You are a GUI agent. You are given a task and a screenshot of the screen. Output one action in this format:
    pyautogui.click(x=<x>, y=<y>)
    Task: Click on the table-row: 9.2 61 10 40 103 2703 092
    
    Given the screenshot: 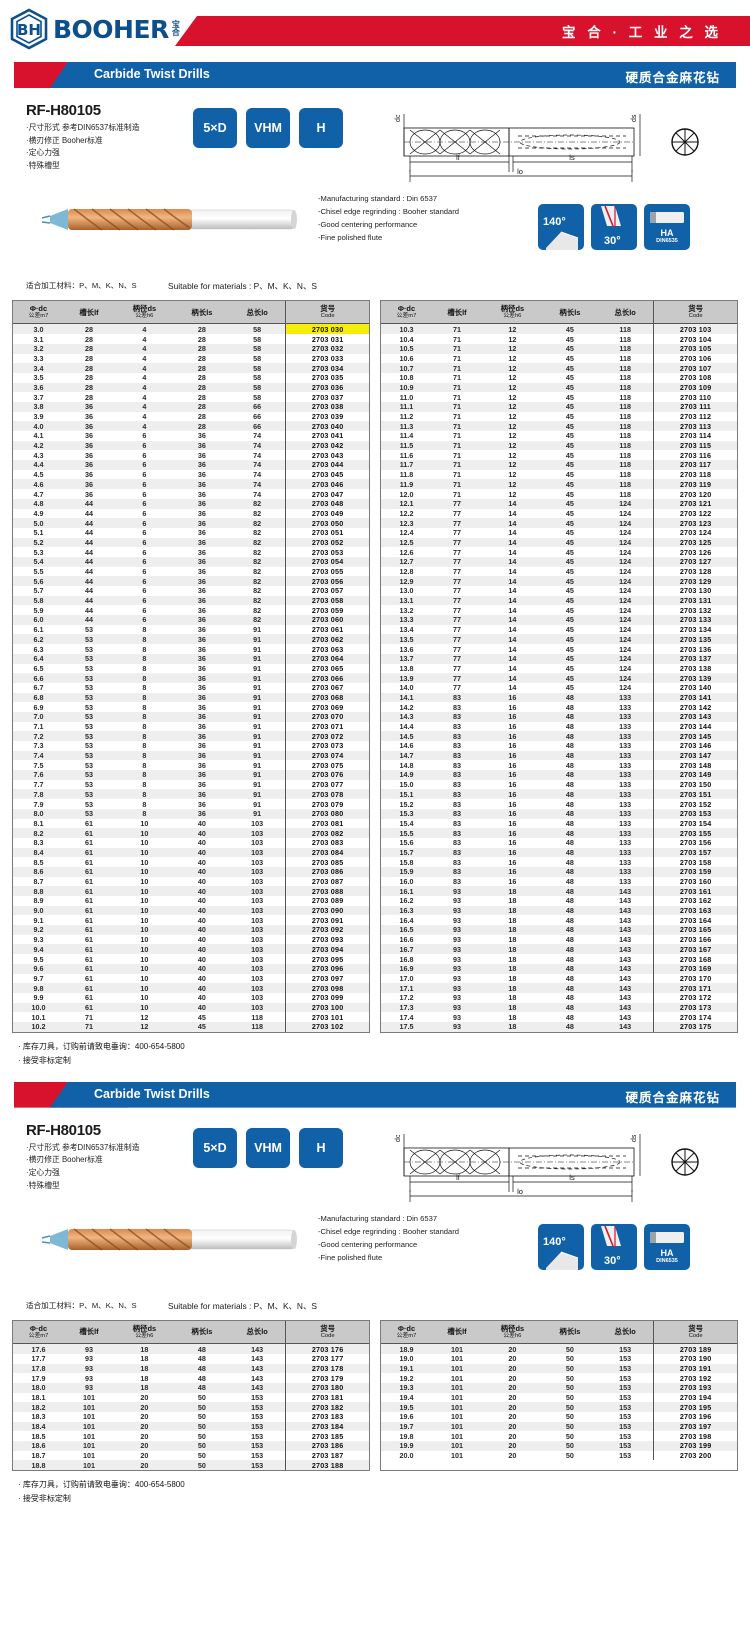 What is the action you would take?
    pyautogui.click(x=191, y=930)
    